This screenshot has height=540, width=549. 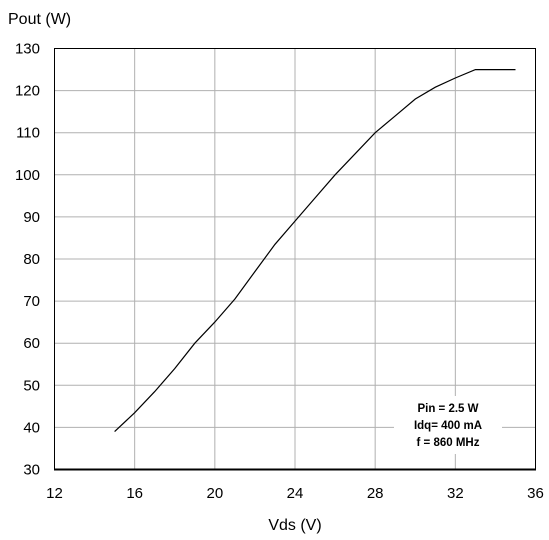 What do you see at coordinates (294, 525) in the screenshot?
I see `x-axis-label: Vds (V)` at bounding box center [294, 525].